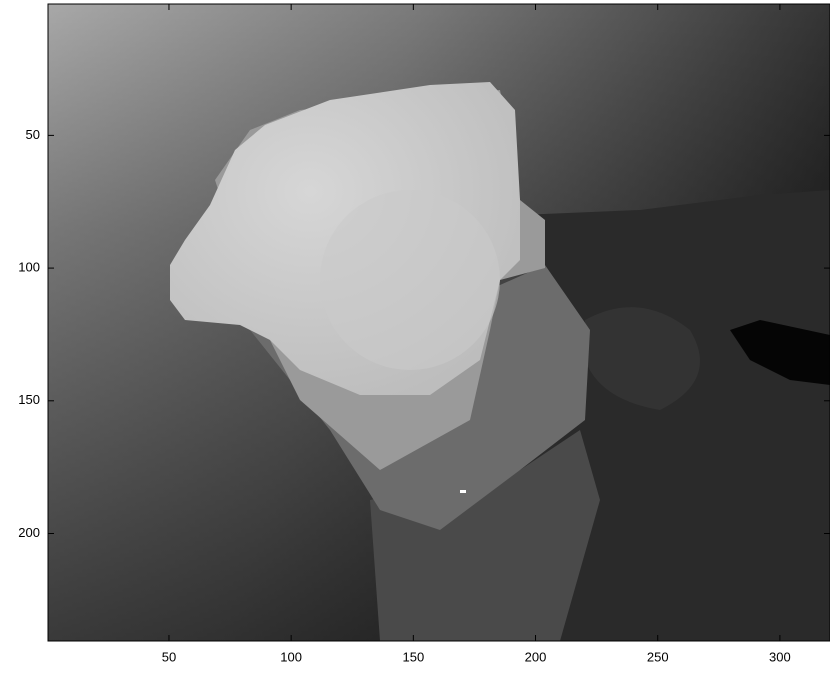  What do you see at coordinates (658, 656) in the screenshot?
I see `x-tick-label: 250` at bounding box center [658, 656].